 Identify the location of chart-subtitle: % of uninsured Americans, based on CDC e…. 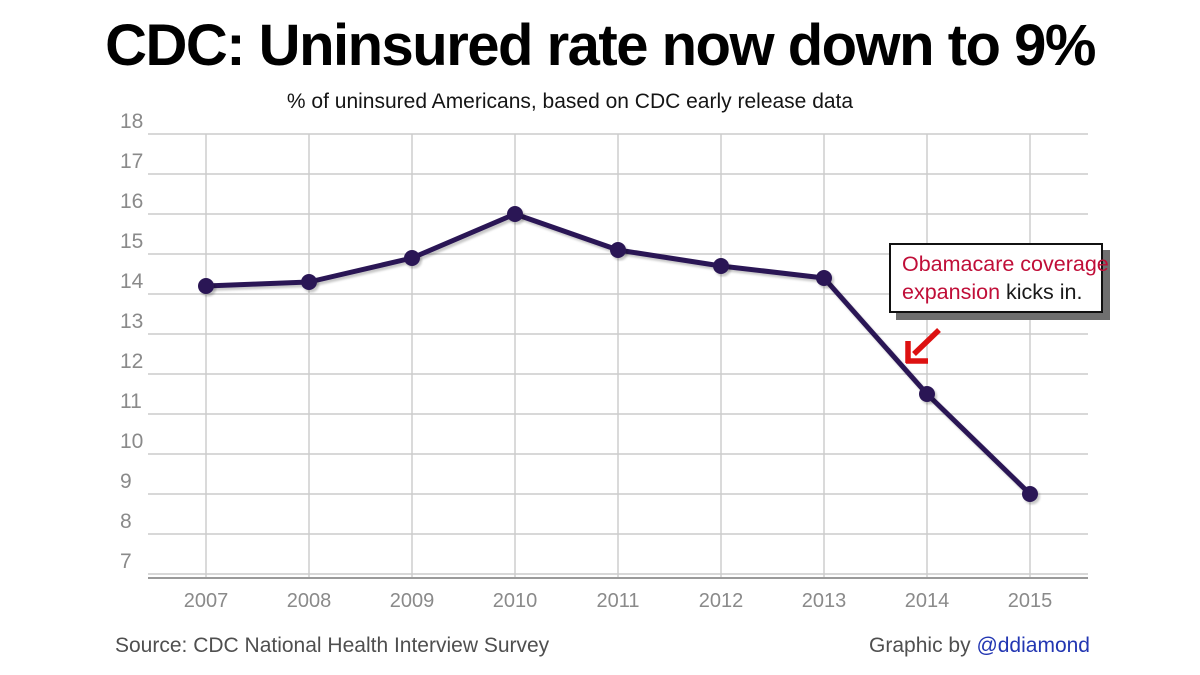
(570, 101).